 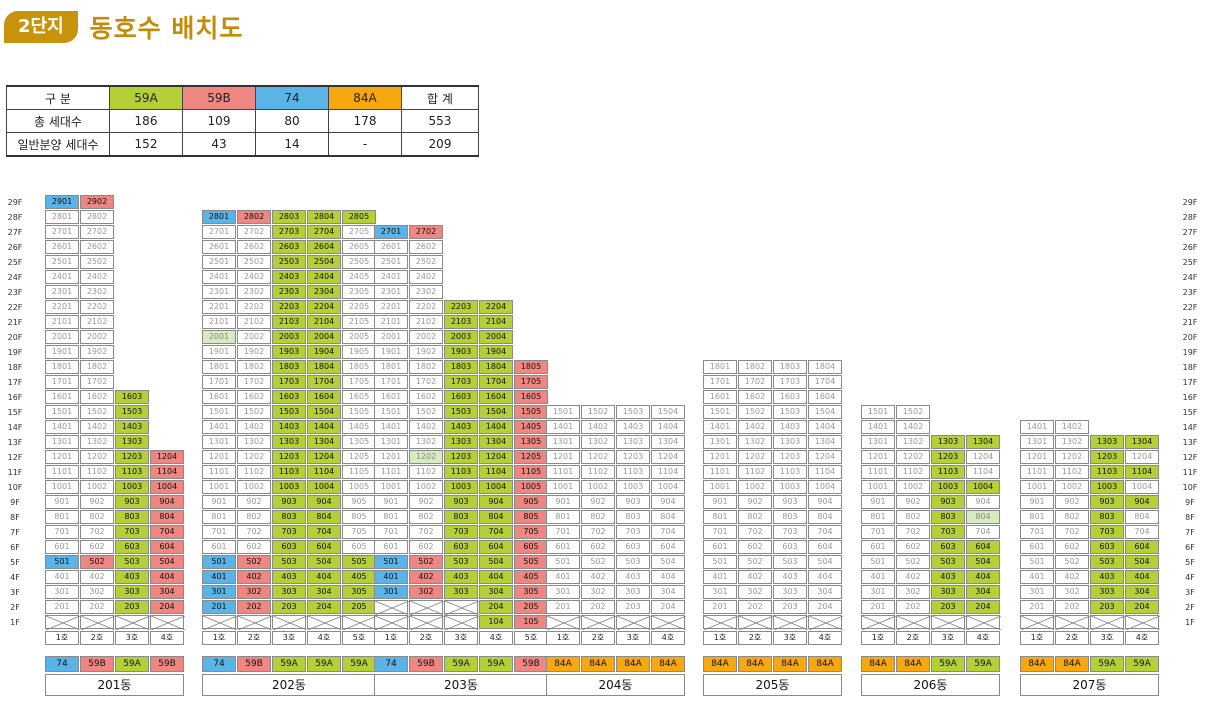 What do you see at coordinates (391, 412) in the screenshot?
I see `unit-cell: 1501` at bounding box center [391, 412].